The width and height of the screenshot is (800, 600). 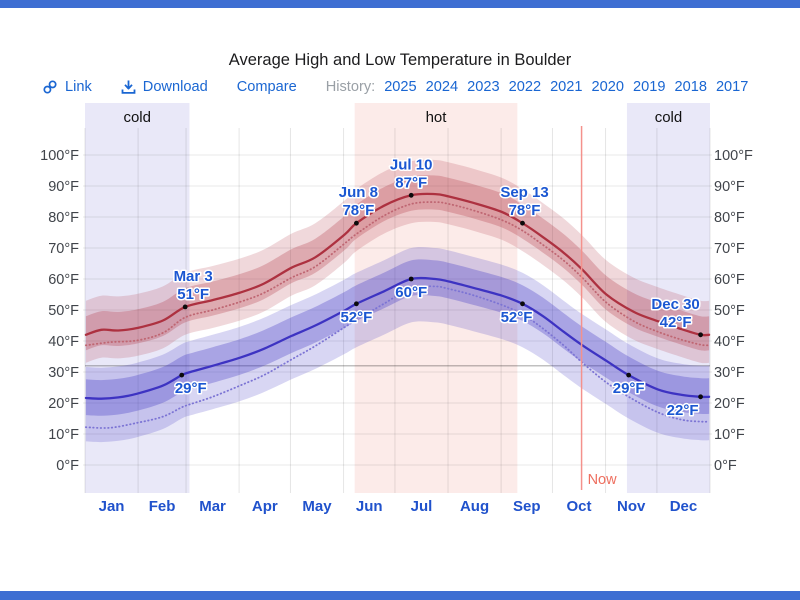 What do you see at coordinates (265, 506) in the screenshot?
I see `month-label-apr: Apr` at bounding box center [265, 506].